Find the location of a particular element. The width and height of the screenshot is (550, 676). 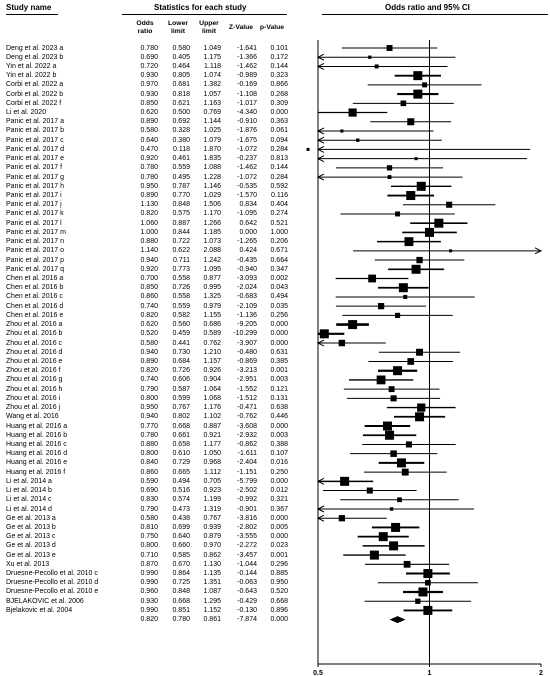

lower-limit-cell: 0.802 is located at coordinates (181, 417).